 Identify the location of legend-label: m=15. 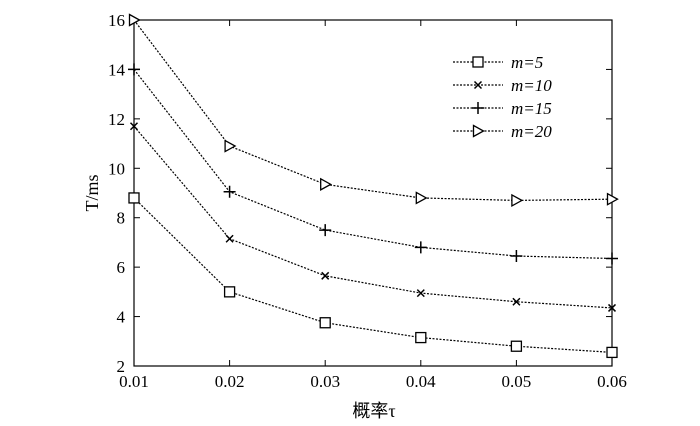
(531, 108).